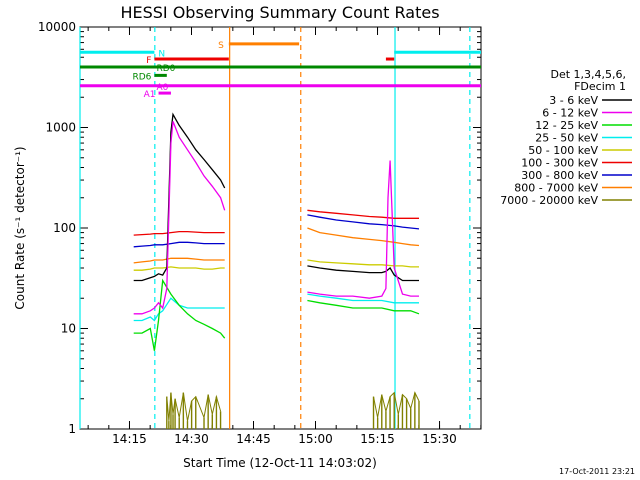  Describe the element at coordinates (563, 150) in the screenshot. I see `legend-entry-label: 50 - 100 keV` at that location.